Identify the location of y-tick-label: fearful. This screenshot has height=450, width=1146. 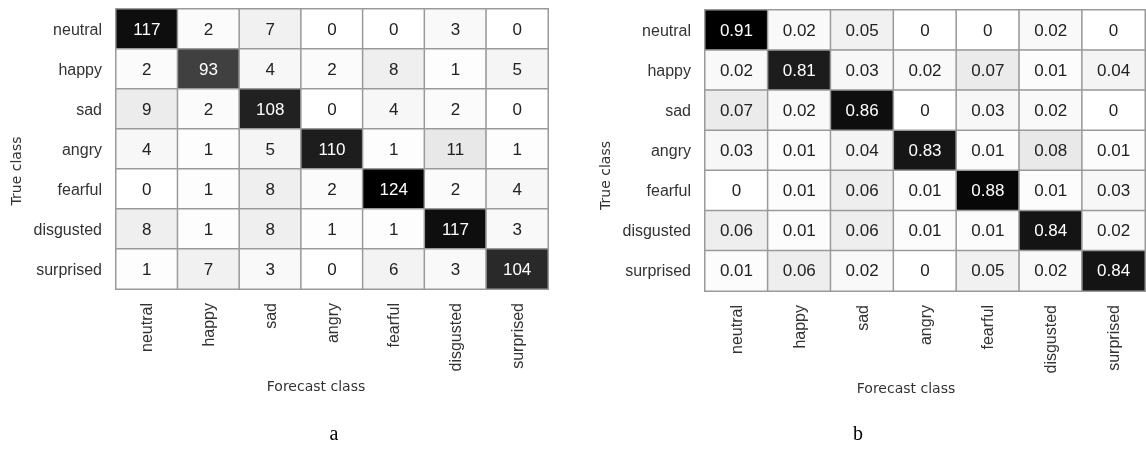
(79, 189).